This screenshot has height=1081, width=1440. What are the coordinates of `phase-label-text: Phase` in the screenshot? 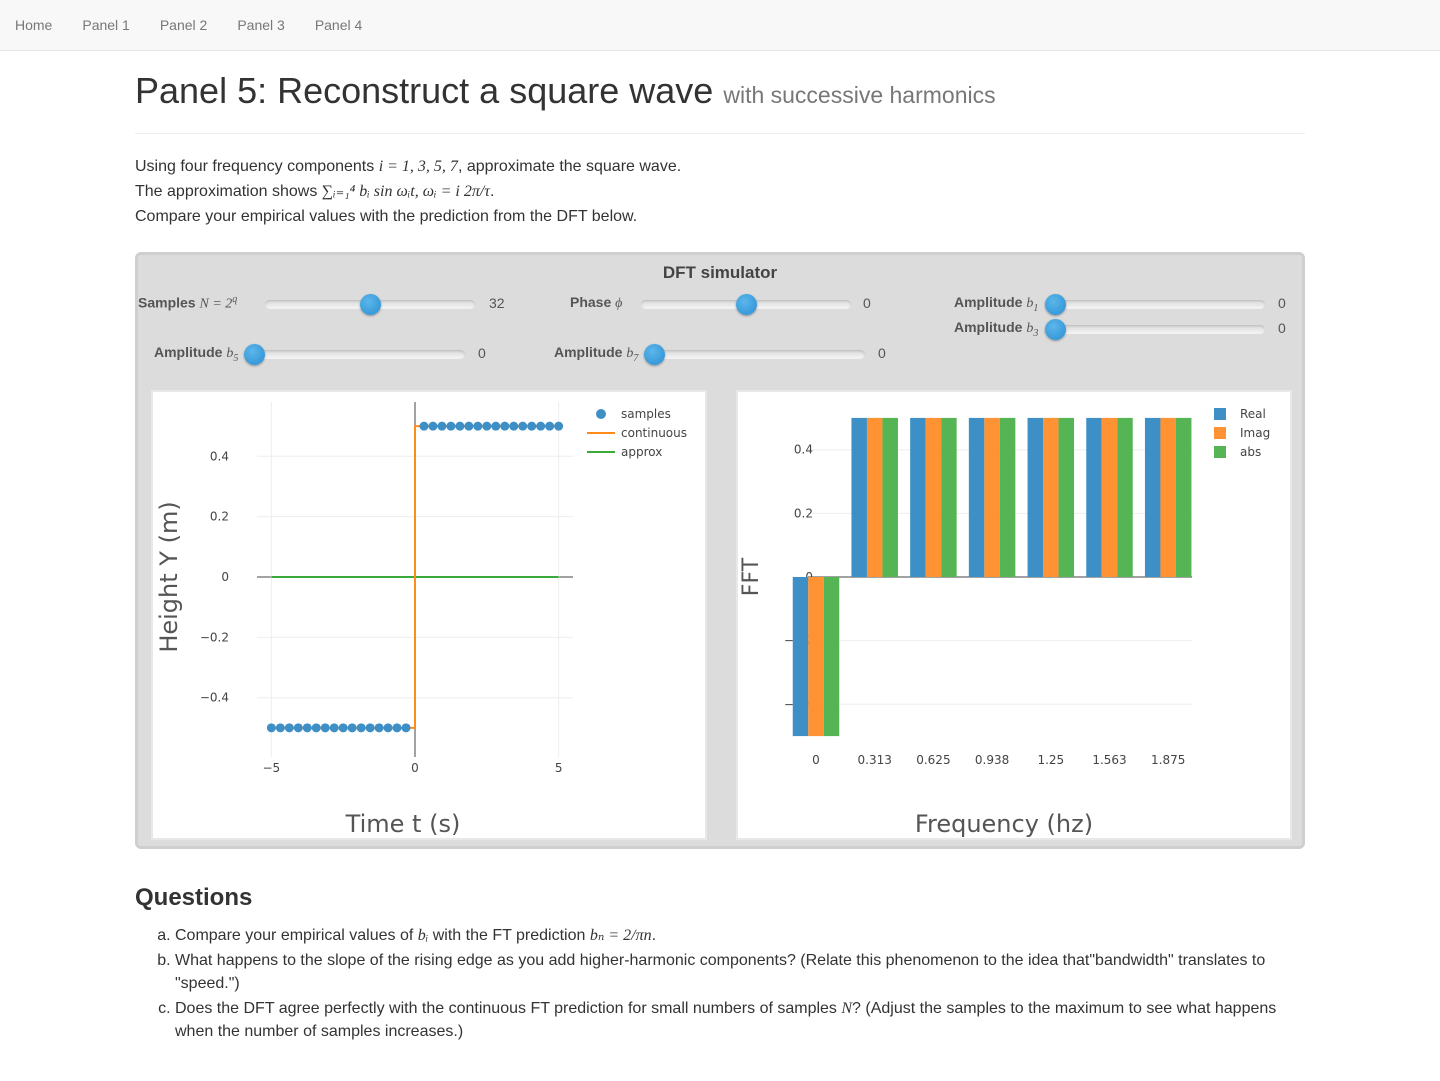 It's located at (591, 302).